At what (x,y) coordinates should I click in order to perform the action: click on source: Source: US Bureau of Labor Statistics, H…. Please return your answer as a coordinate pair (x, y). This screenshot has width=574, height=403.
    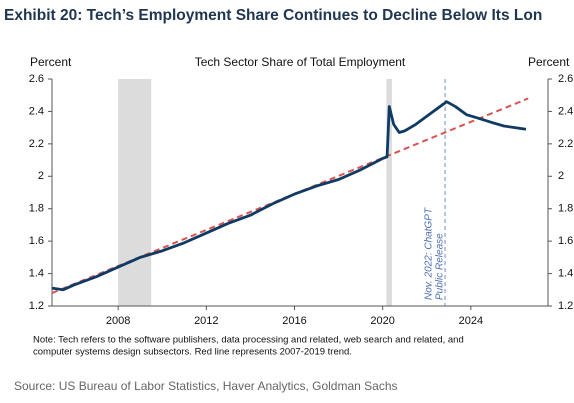
    Looking at the image, I should click on (206, 386).